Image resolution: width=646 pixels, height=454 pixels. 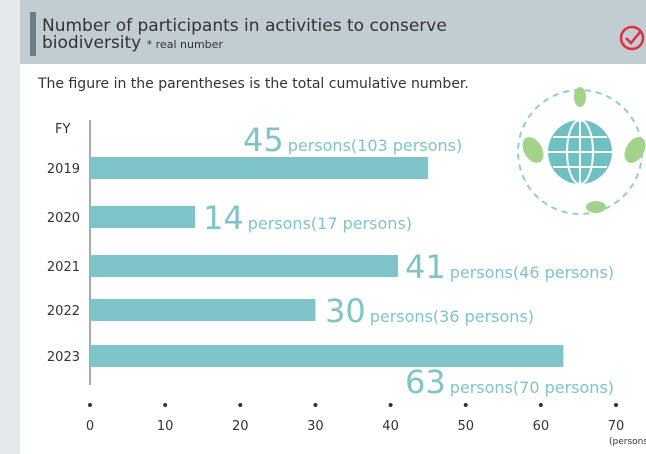 I want to click on x-tick-label: 30, so click(x=315, y=426).